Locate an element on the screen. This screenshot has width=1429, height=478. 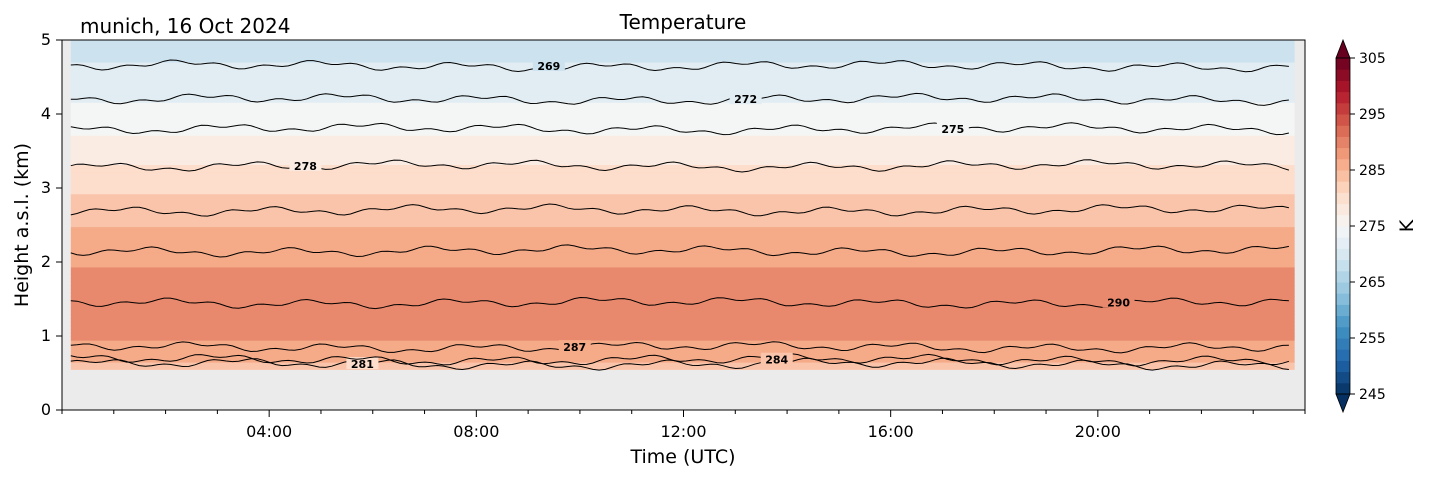
colorbar: 245 255 265 275 285 295 305 is located at coordinates (1360, 226).